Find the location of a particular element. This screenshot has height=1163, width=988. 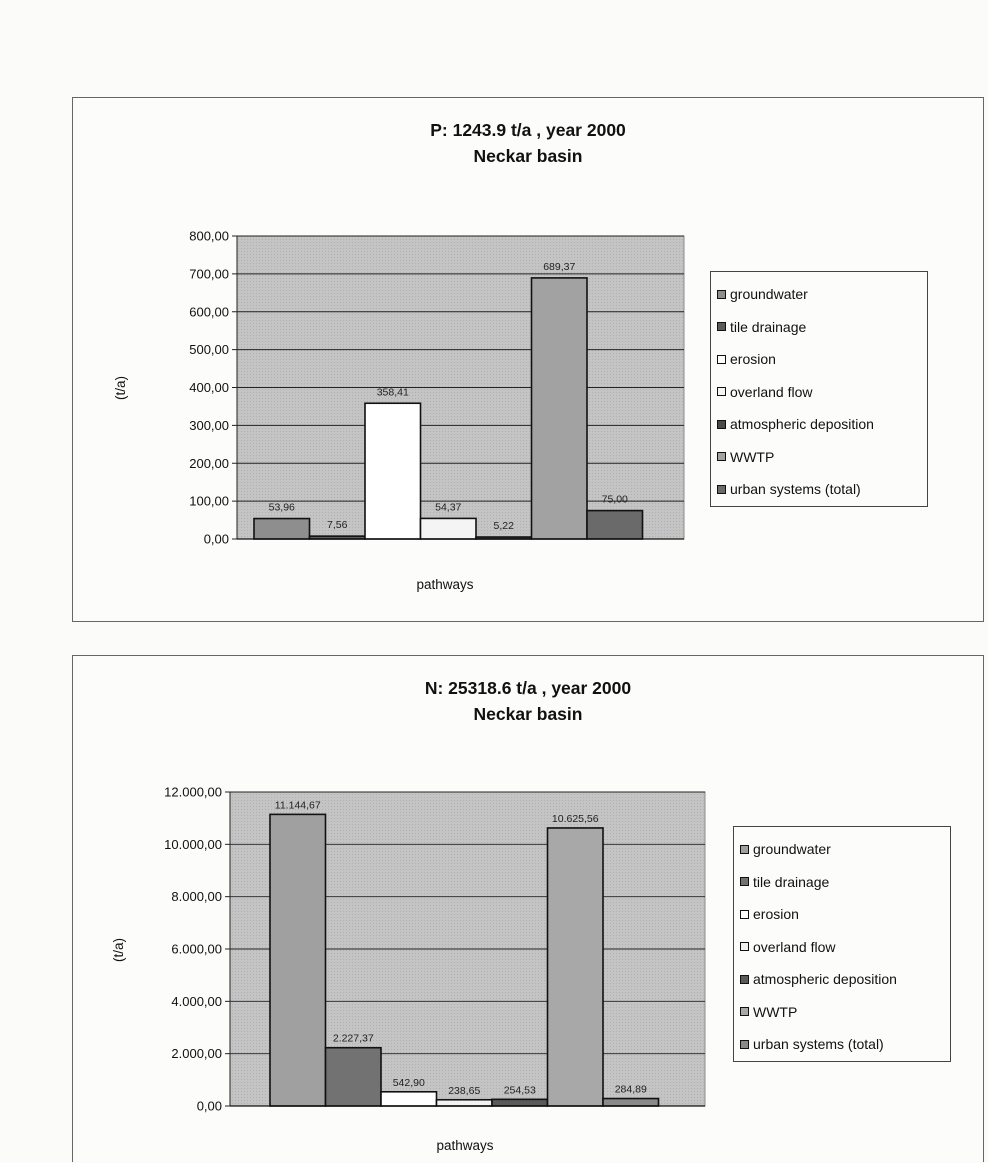

p-chart-bar-groundwater is located at coordinates (282, 528).